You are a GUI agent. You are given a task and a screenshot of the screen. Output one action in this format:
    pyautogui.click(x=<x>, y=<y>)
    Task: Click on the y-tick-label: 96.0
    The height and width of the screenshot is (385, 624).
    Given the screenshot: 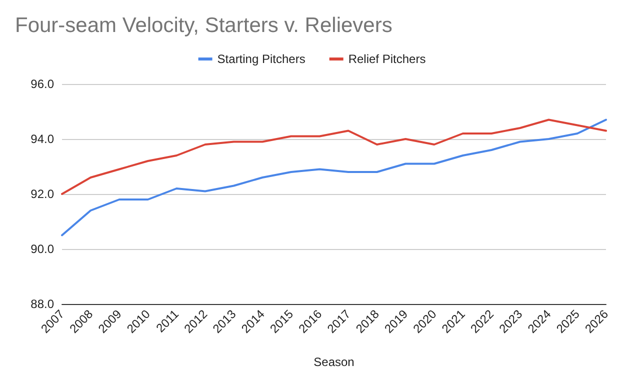 What is the action you would take?
    pyautogui.click(x=42, y=84)
    